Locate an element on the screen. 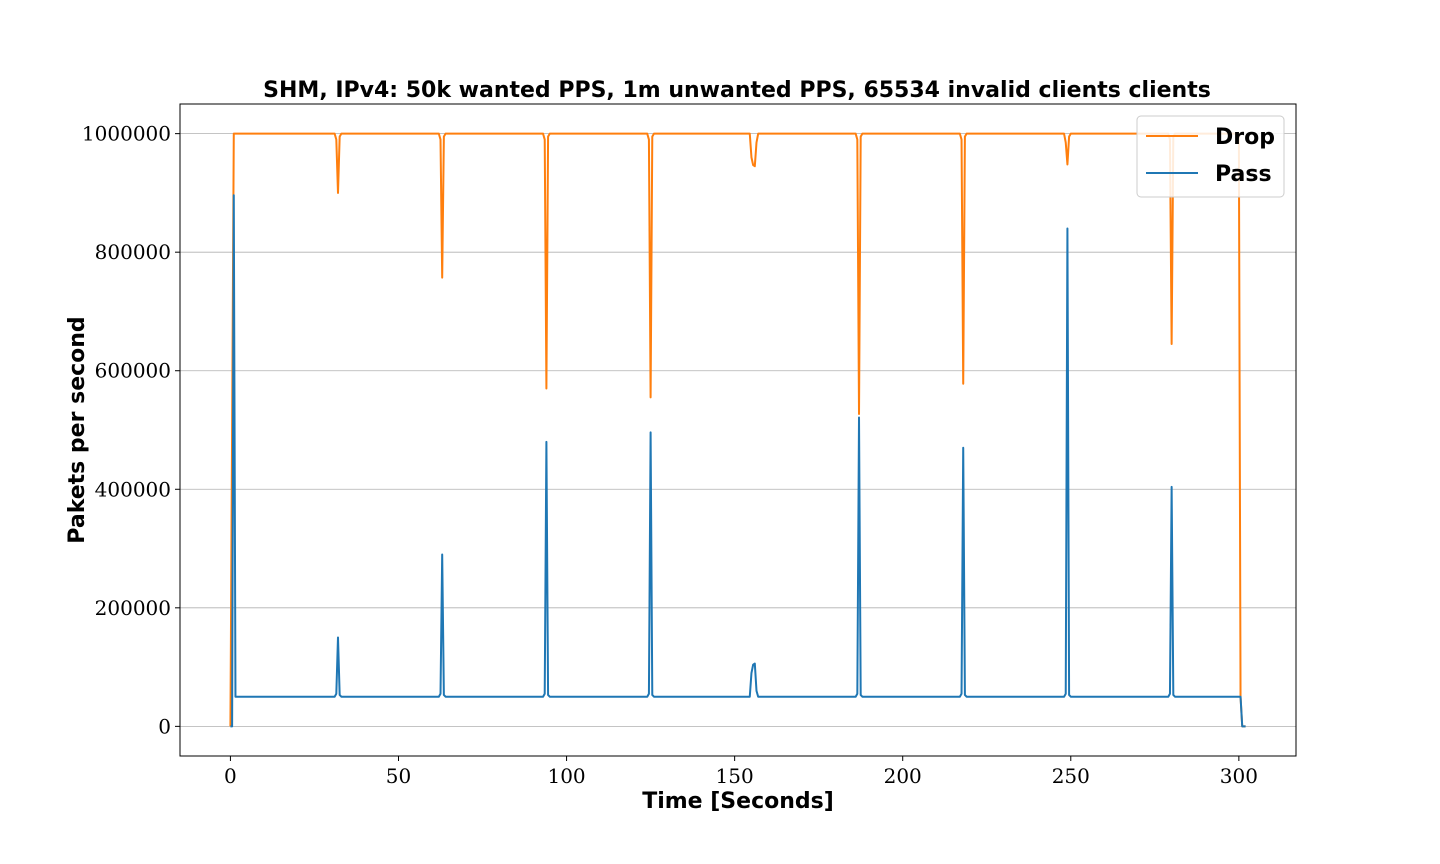 The image size is (1440, 864). x-tick-label: 50 is located at coordinates (398, 776).